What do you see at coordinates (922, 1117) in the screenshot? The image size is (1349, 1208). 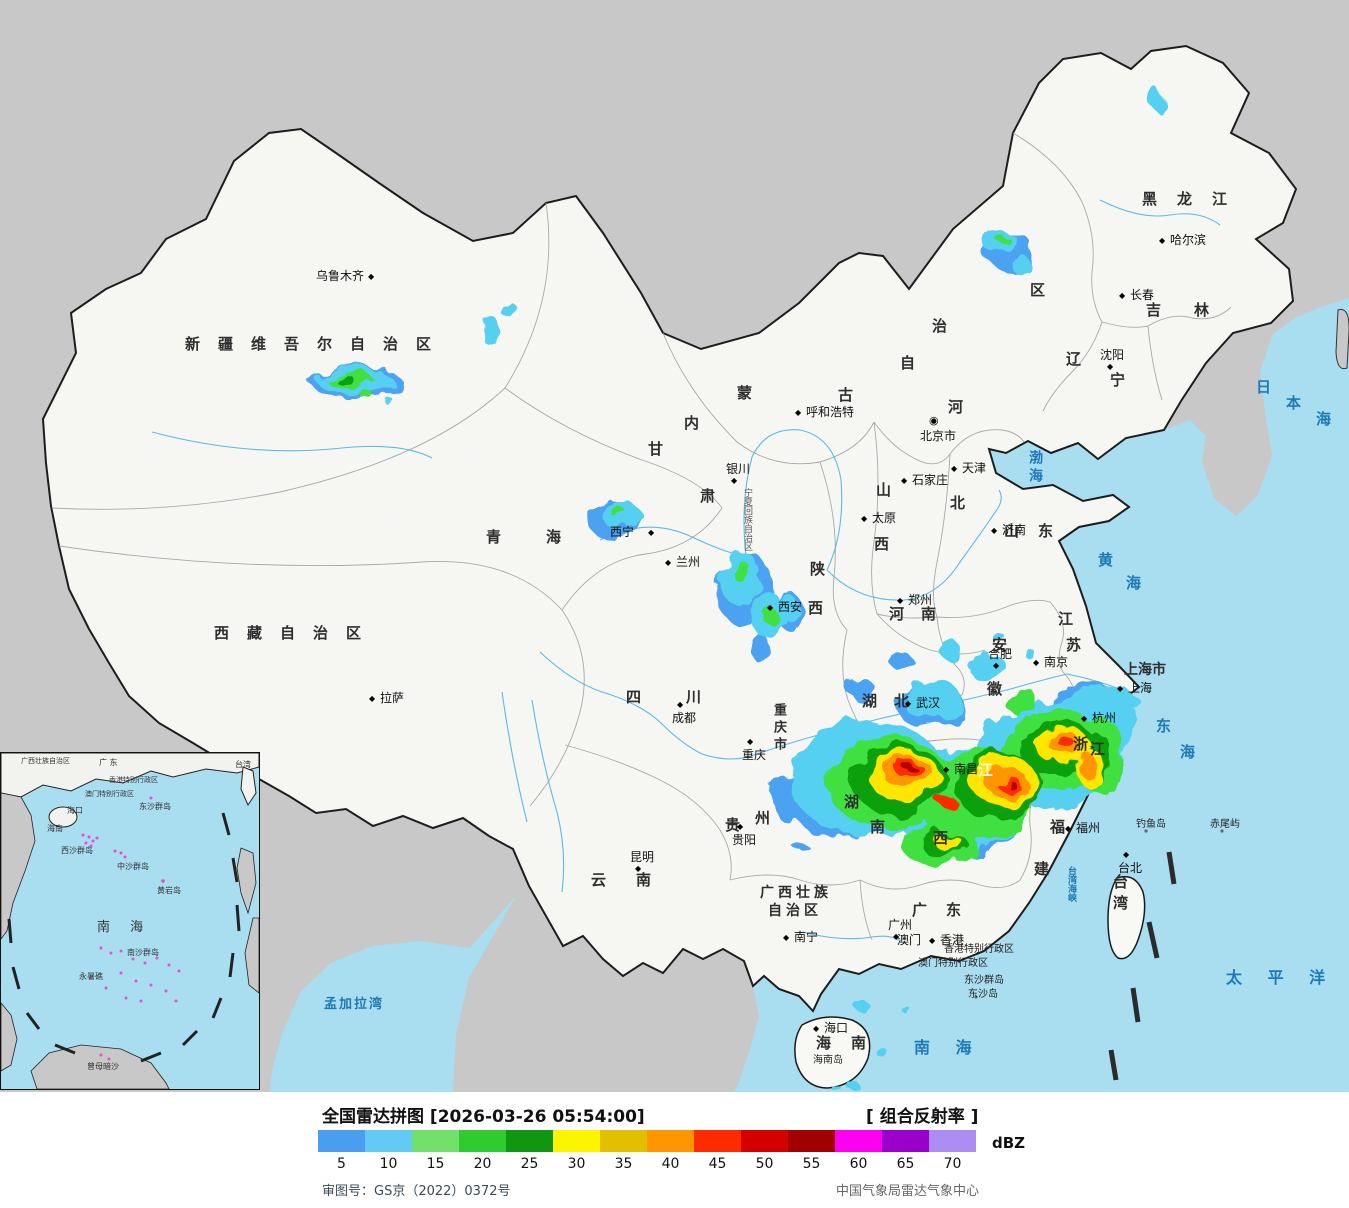 I see `legend-product-name: [ 组合反射率 ]` at bounding box center [922, 1117].